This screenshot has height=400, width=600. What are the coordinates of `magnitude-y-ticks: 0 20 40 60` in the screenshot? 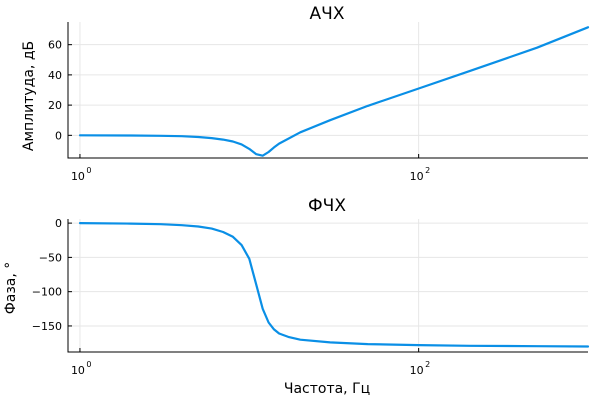 It's located at (60, 90).